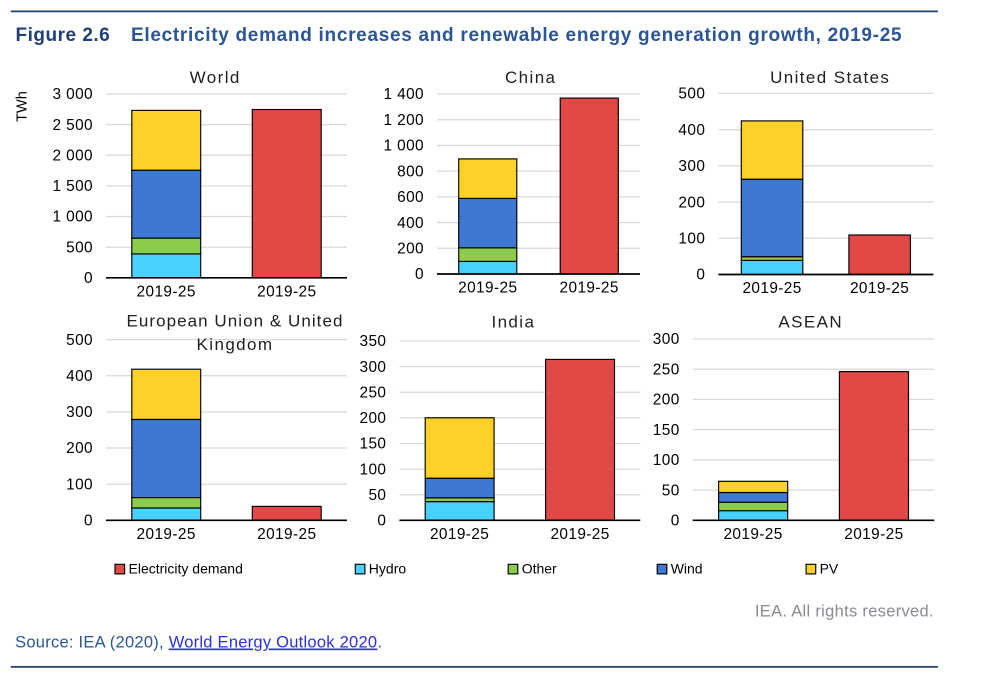 Image resolution: width=987 pixels, height=686 pixels. What do you see at coordinates (539, 569) in the screenshot?
I see `svg-text: Other` at bounding box center [539, 569].